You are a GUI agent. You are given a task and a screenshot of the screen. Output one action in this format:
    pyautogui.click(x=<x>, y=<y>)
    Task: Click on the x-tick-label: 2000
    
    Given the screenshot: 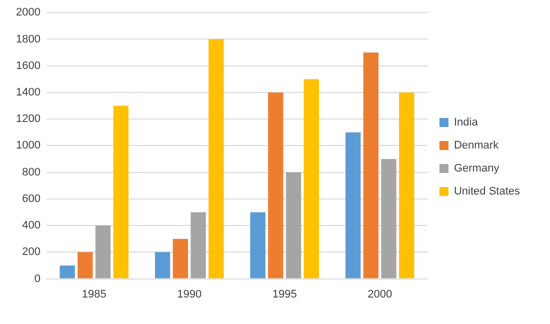 What is the action you would take?
    pyautogui.click(x=380, y=294)
    